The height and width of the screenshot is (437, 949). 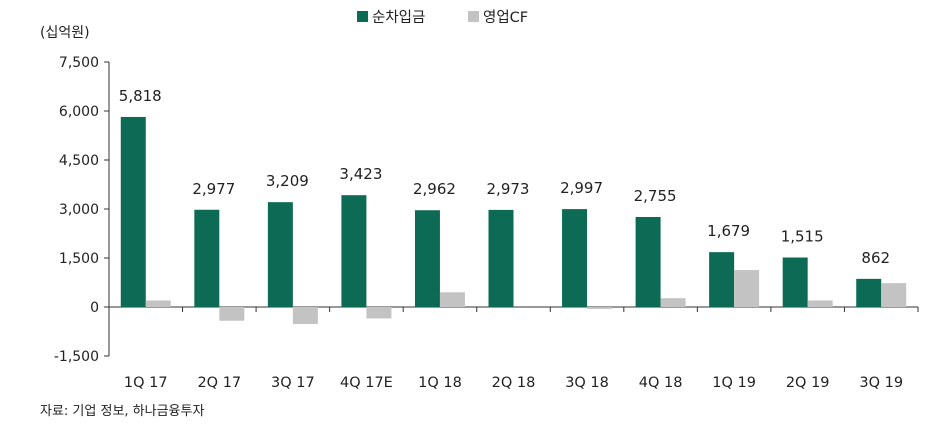 What do you see at coordinates (79, 112) in the screenshot?
I see `y-tick-label: 6,000` at bounding box center [79, 112].